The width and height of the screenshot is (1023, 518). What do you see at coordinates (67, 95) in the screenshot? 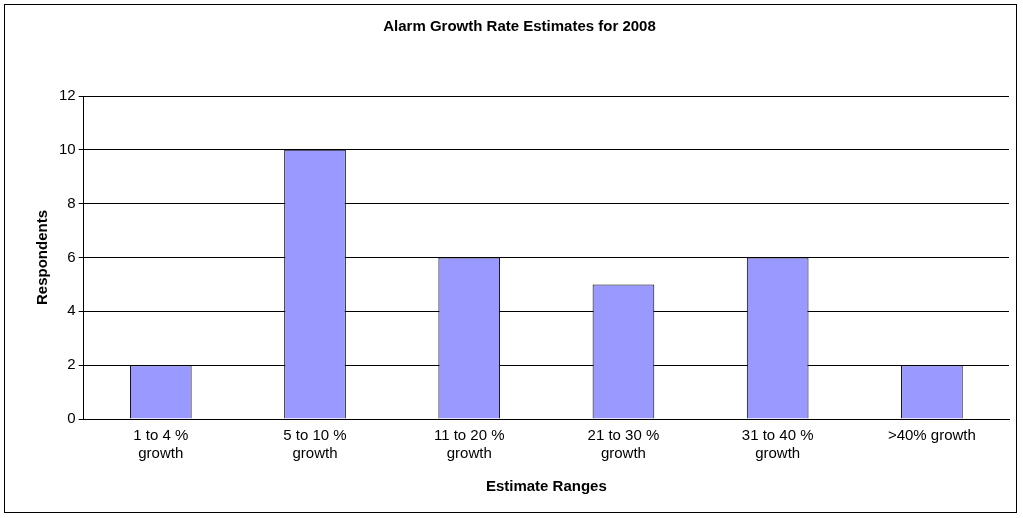
I see `y-tick-label: 12` at bounding box center [67, 95].